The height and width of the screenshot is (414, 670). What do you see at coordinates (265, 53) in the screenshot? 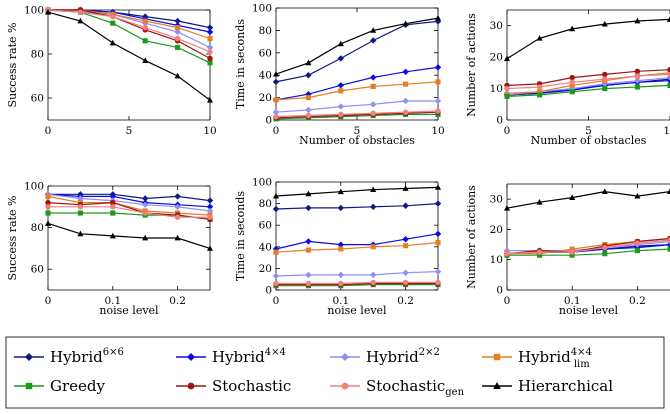
I see `y-tick-label: 60` at bounding box center [265, 53].